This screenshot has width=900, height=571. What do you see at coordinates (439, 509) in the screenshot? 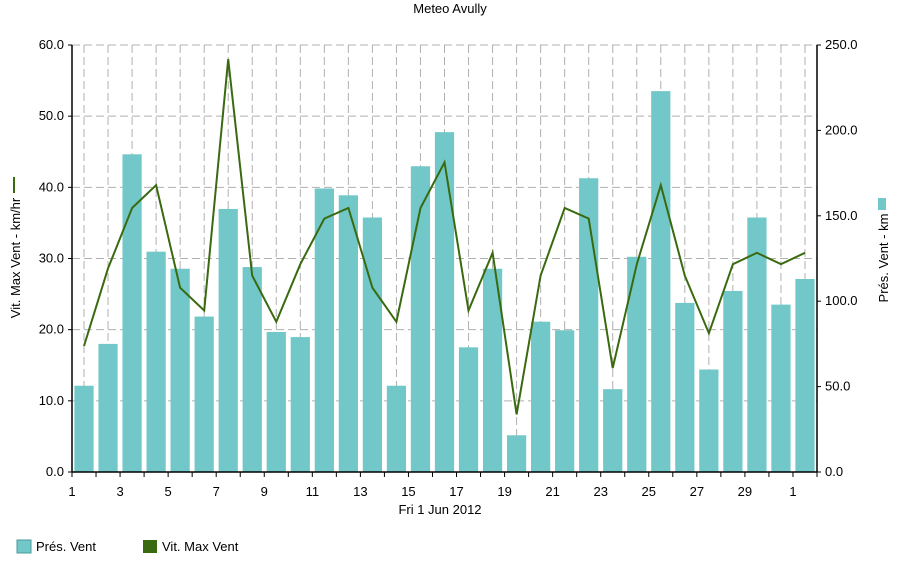
I see `x-axis-label: Fri 1 Jun 2012` at bounding box center [439, 509].